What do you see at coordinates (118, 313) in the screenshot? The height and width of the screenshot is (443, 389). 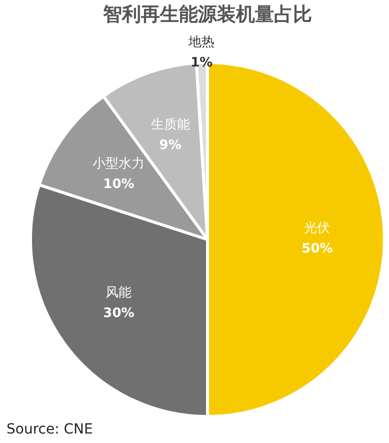 I see `data-label: 30%` at bounding box center [118, 313].